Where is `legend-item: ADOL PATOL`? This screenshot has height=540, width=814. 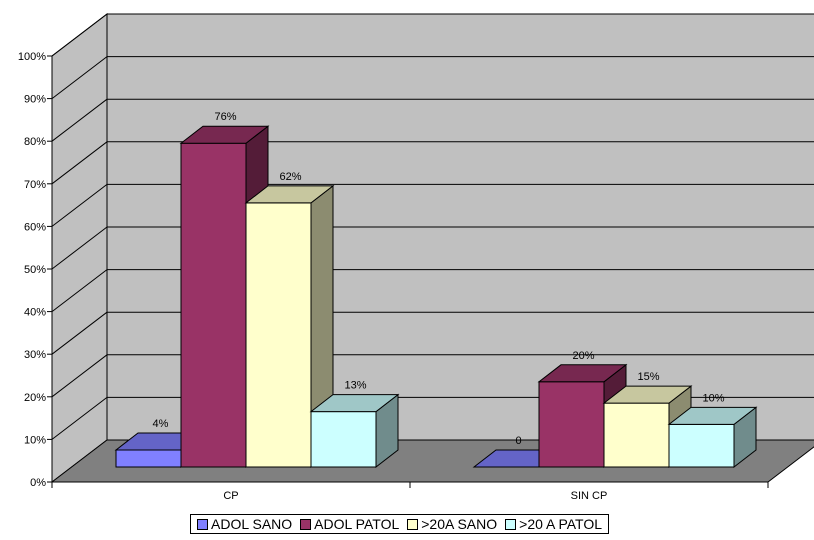 legend-item: ADOL PATOL is located at coordinates (349, 524).